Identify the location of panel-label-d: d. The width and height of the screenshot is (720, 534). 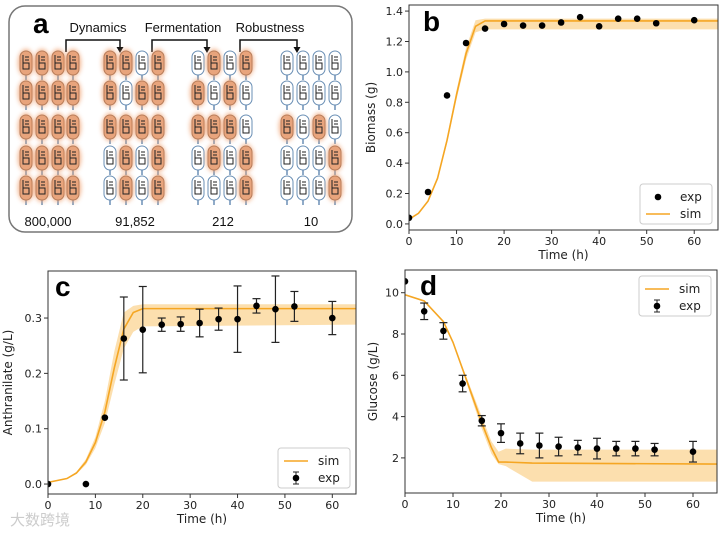
(428, 285).